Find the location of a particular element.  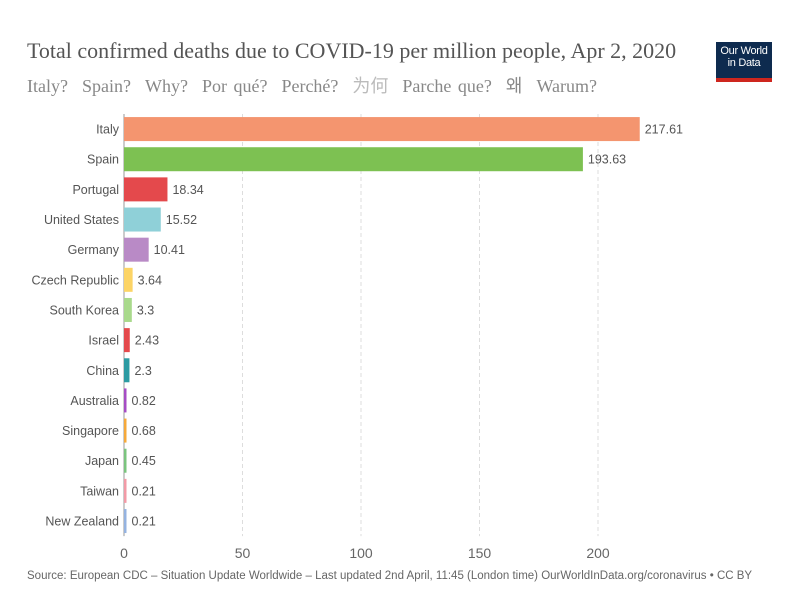

value-label: 0.68 is located at coordinates (144, 431).